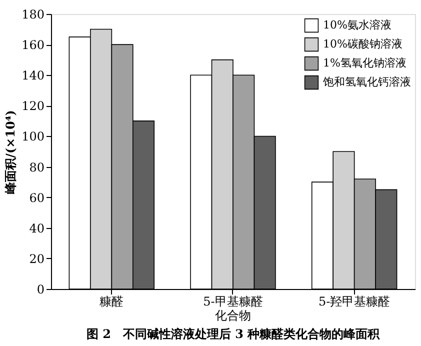 The width and height of the screenshot is (421, 346). What do you see at coordinates (112, 301) in the screenshot?
I see `x-tick-label: 糠醛` at bounding box center [112, 301].